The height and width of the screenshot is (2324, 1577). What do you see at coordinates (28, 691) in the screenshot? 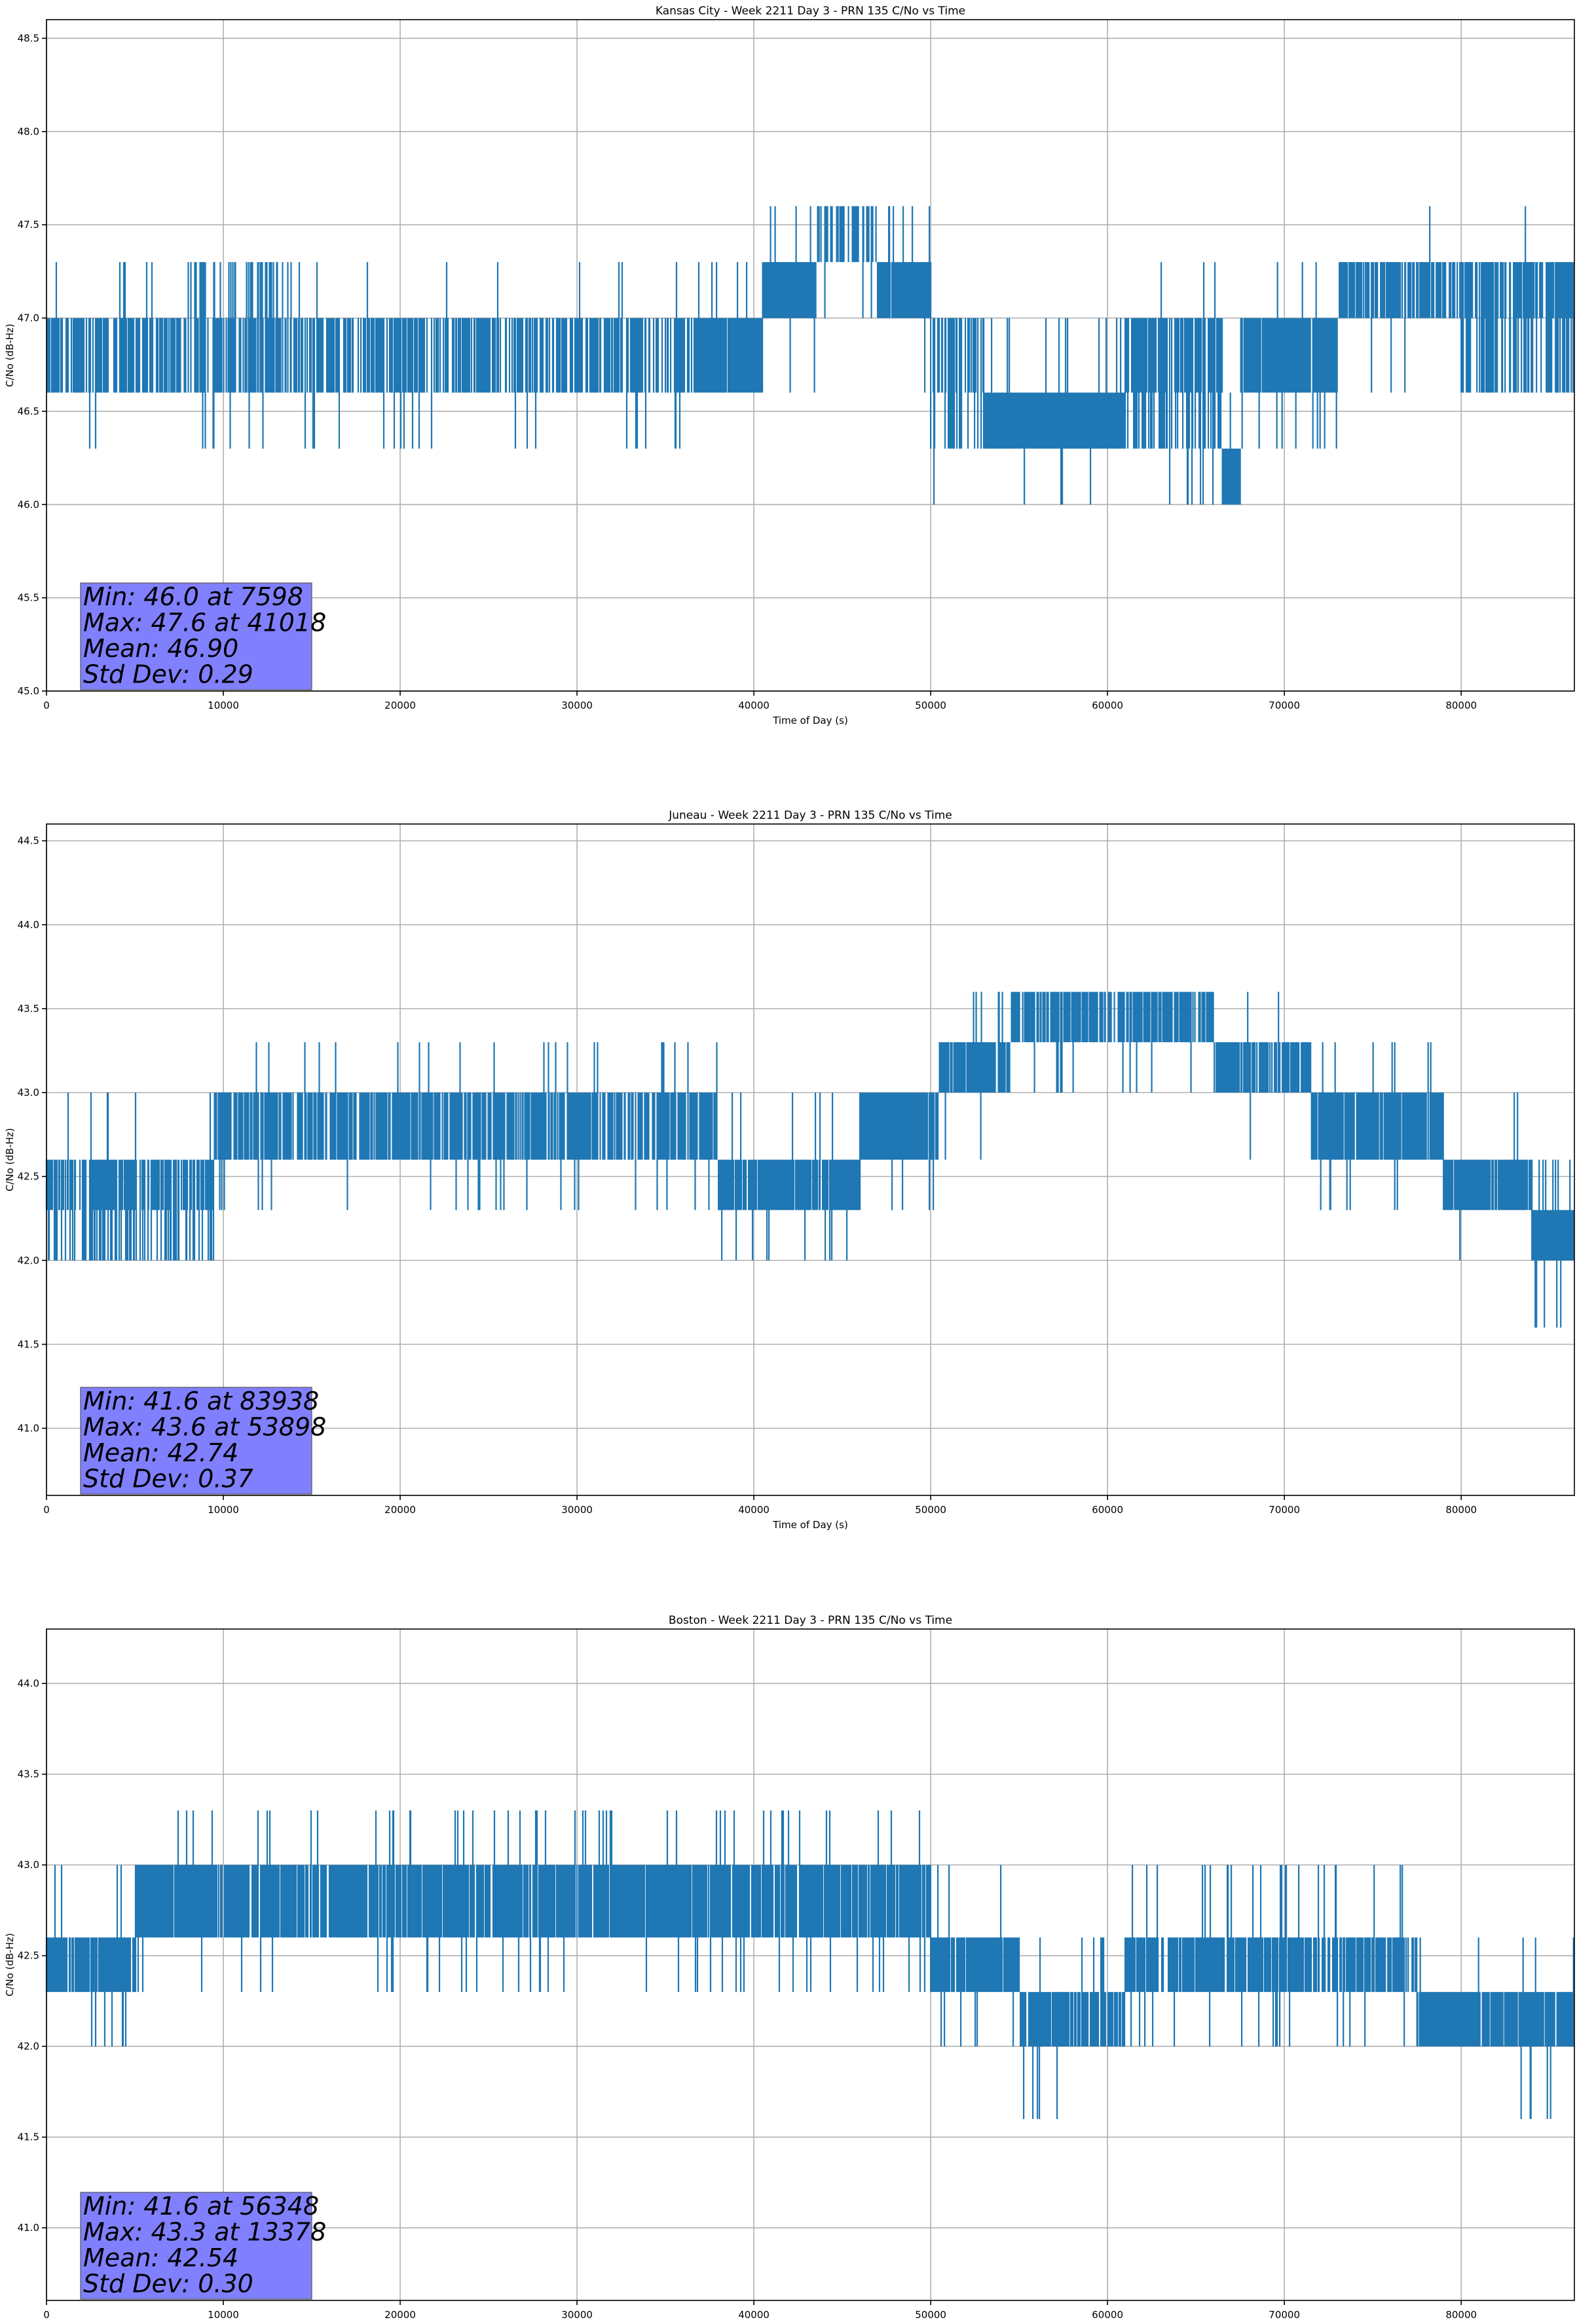
I see `y-tick-label: 45.0` at bounding box center [28, 691].